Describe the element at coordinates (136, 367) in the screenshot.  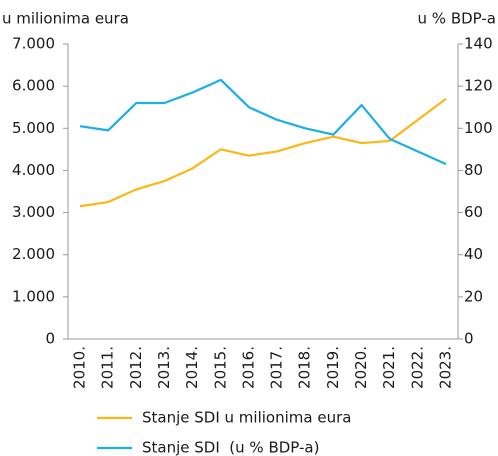
I see `x-tick-label: 2012.` at that location.